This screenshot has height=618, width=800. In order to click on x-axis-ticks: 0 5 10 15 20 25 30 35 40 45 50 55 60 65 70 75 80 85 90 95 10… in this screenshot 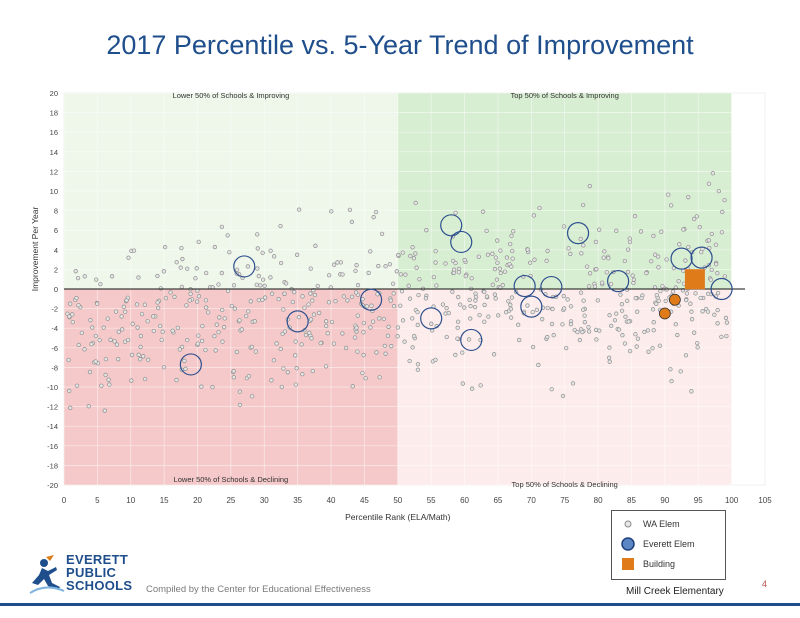, I will do `click(417, 500)`.